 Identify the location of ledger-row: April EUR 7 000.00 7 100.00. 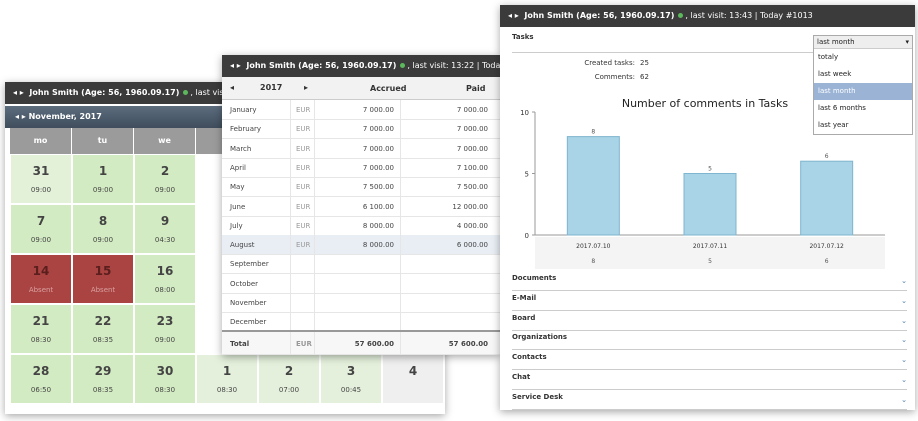
(361, 167).